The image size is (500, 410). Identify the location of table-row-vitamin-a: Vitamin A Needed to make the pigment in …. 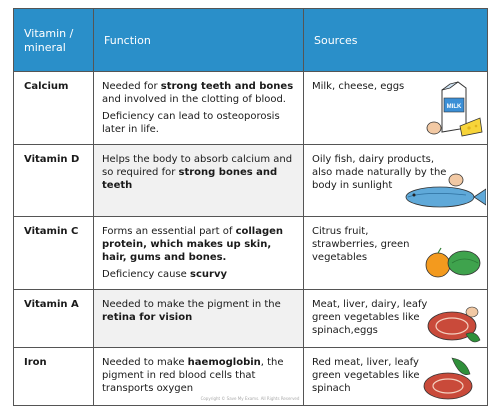
(250, 318).